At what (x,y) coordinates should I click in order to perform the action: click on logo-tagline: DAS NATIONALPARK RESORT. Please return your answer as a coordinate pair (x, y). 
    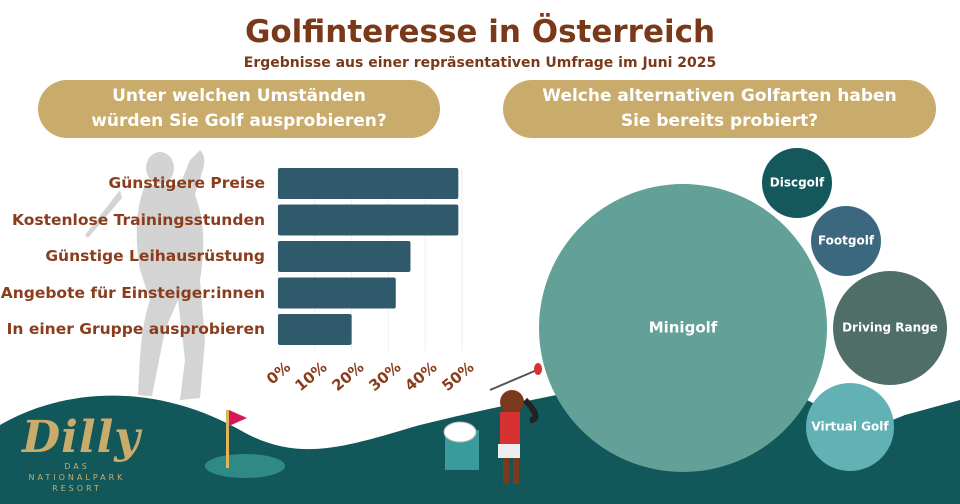
    Looking at the image, I should click on (77, 477).